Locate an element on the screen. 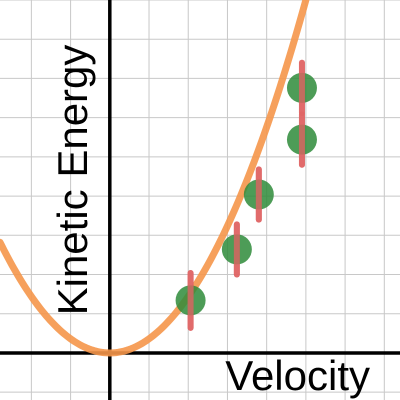 The image size is (400, 400). x-axis-label: Velocity is located at coordinates (297, 375).